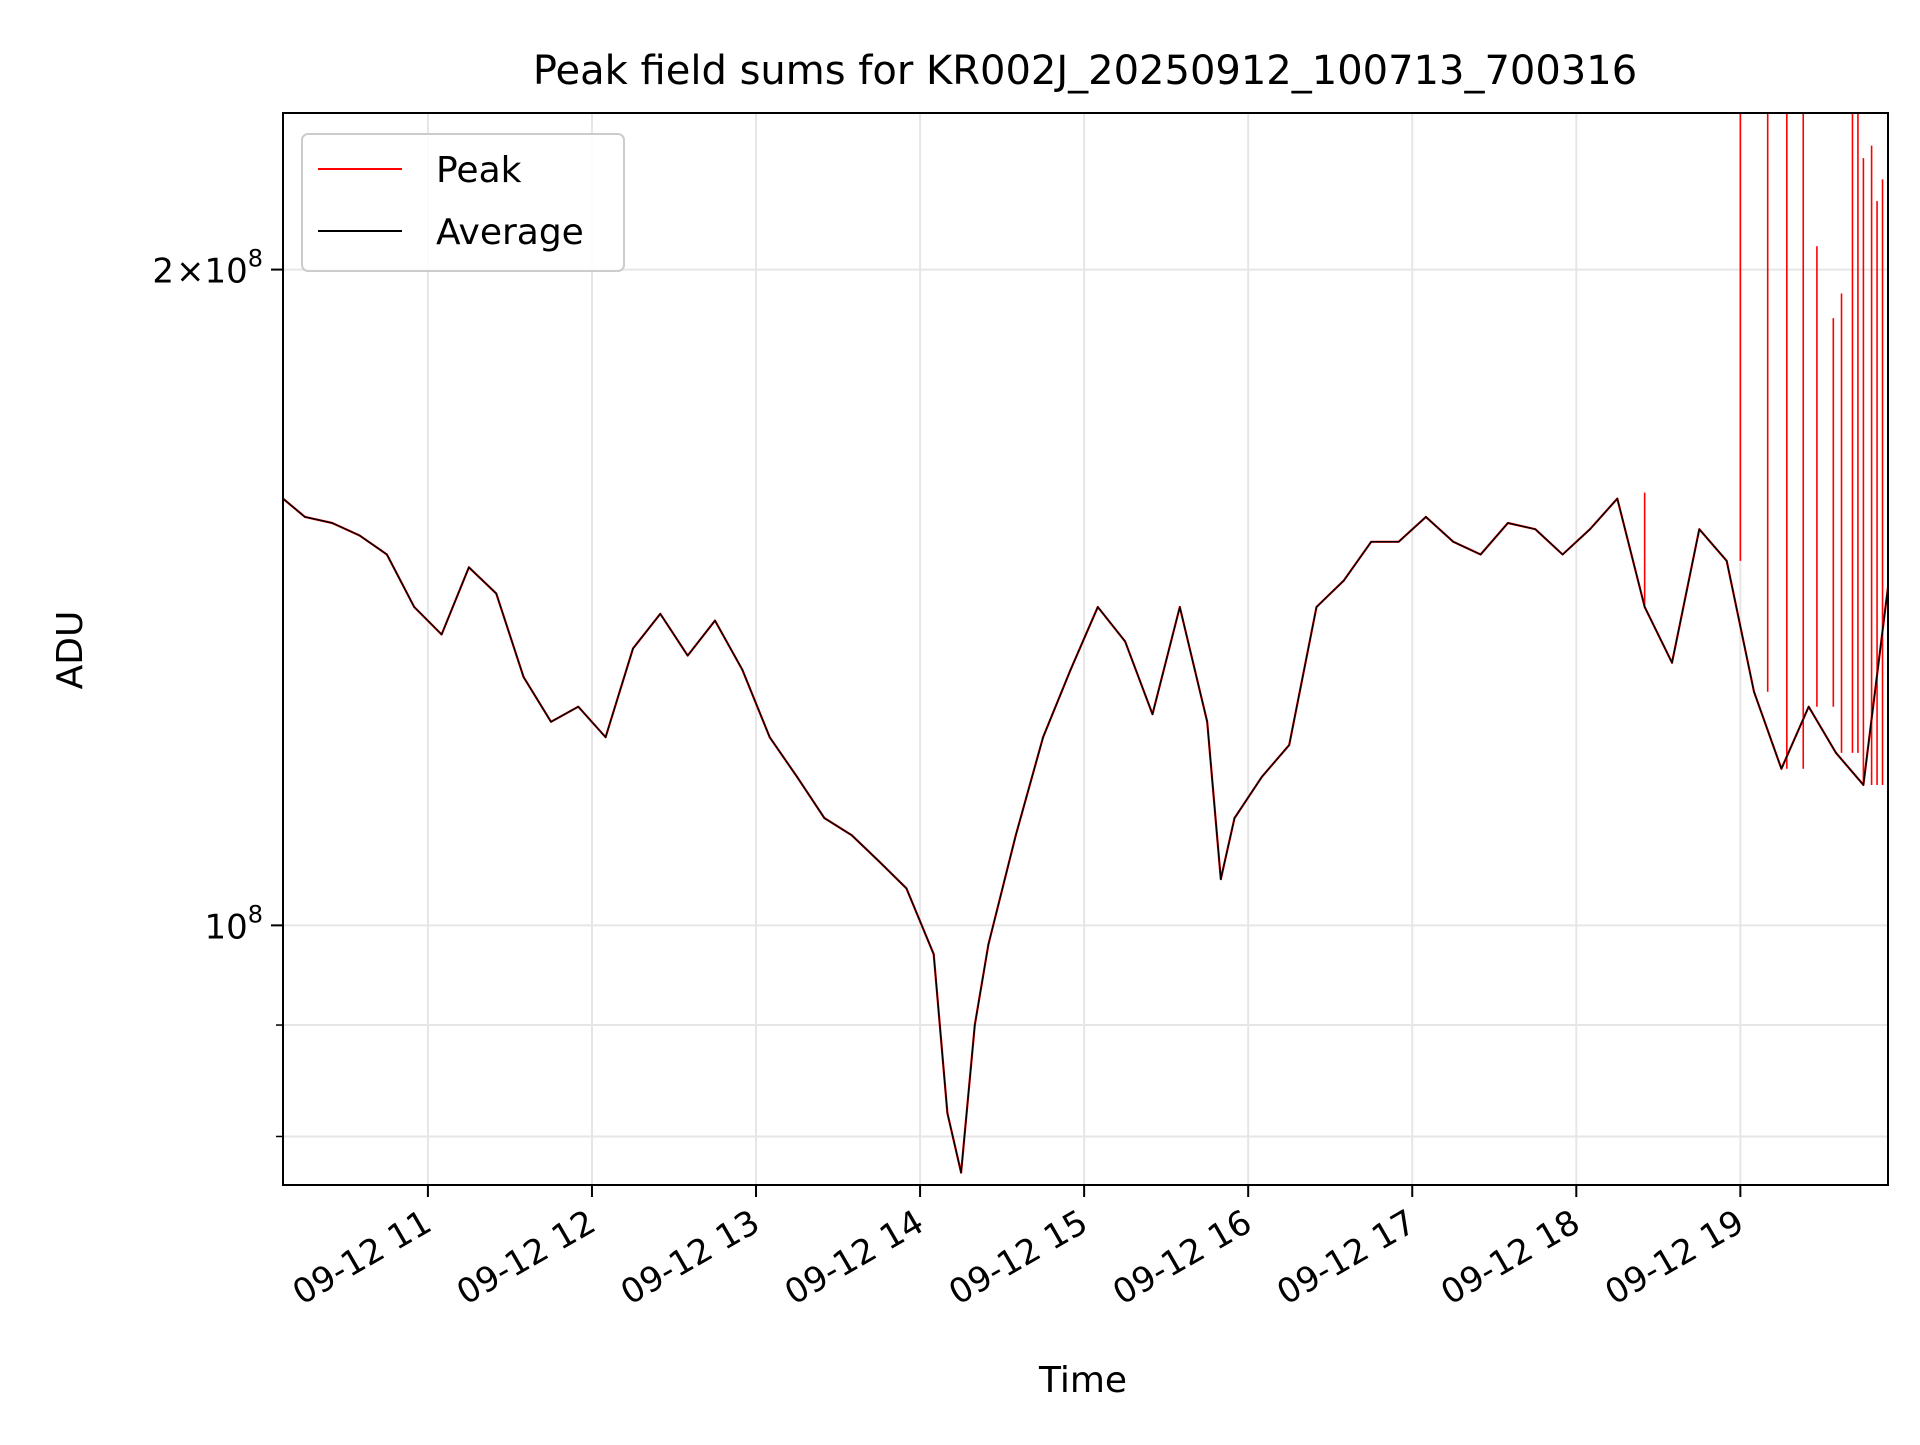 The height and width of the screenshot is (1445, 1920). I want to click on y-axis-label: ADU, so click(70, 650).